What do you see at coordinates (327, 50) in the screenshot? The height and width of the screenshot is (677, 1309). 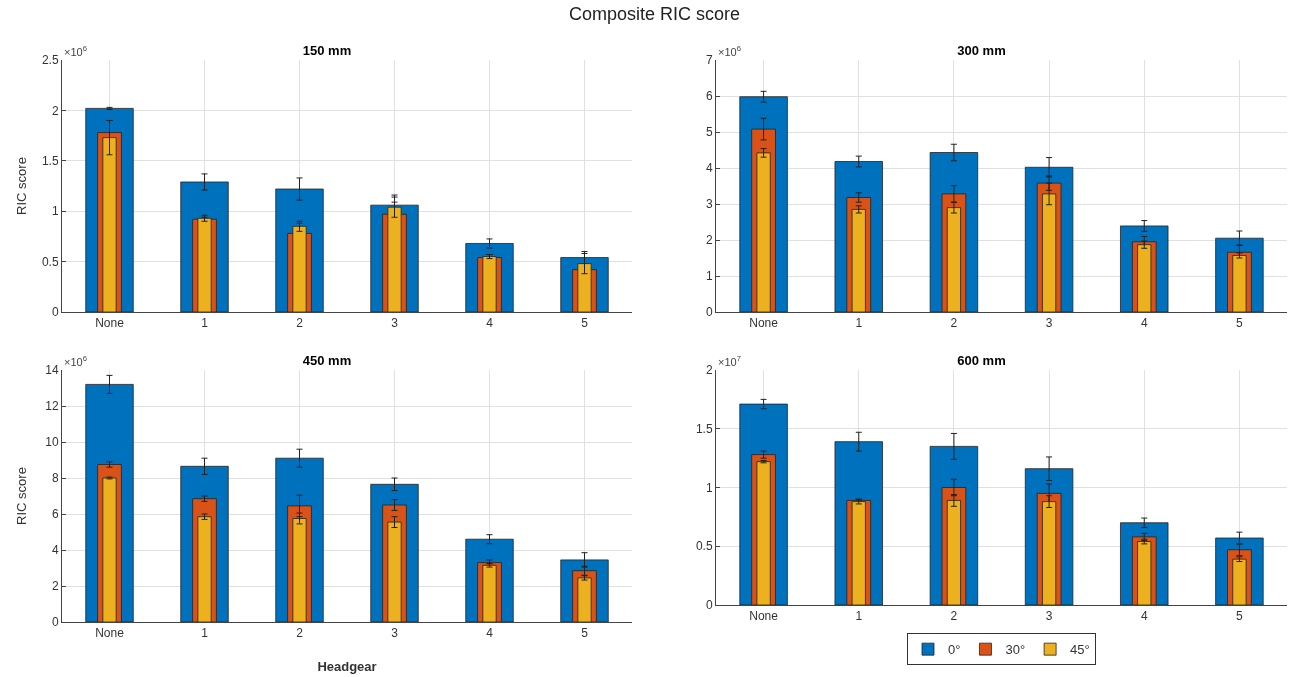 I see `chart-title: 150 mm` at bounding box center [327, 50].